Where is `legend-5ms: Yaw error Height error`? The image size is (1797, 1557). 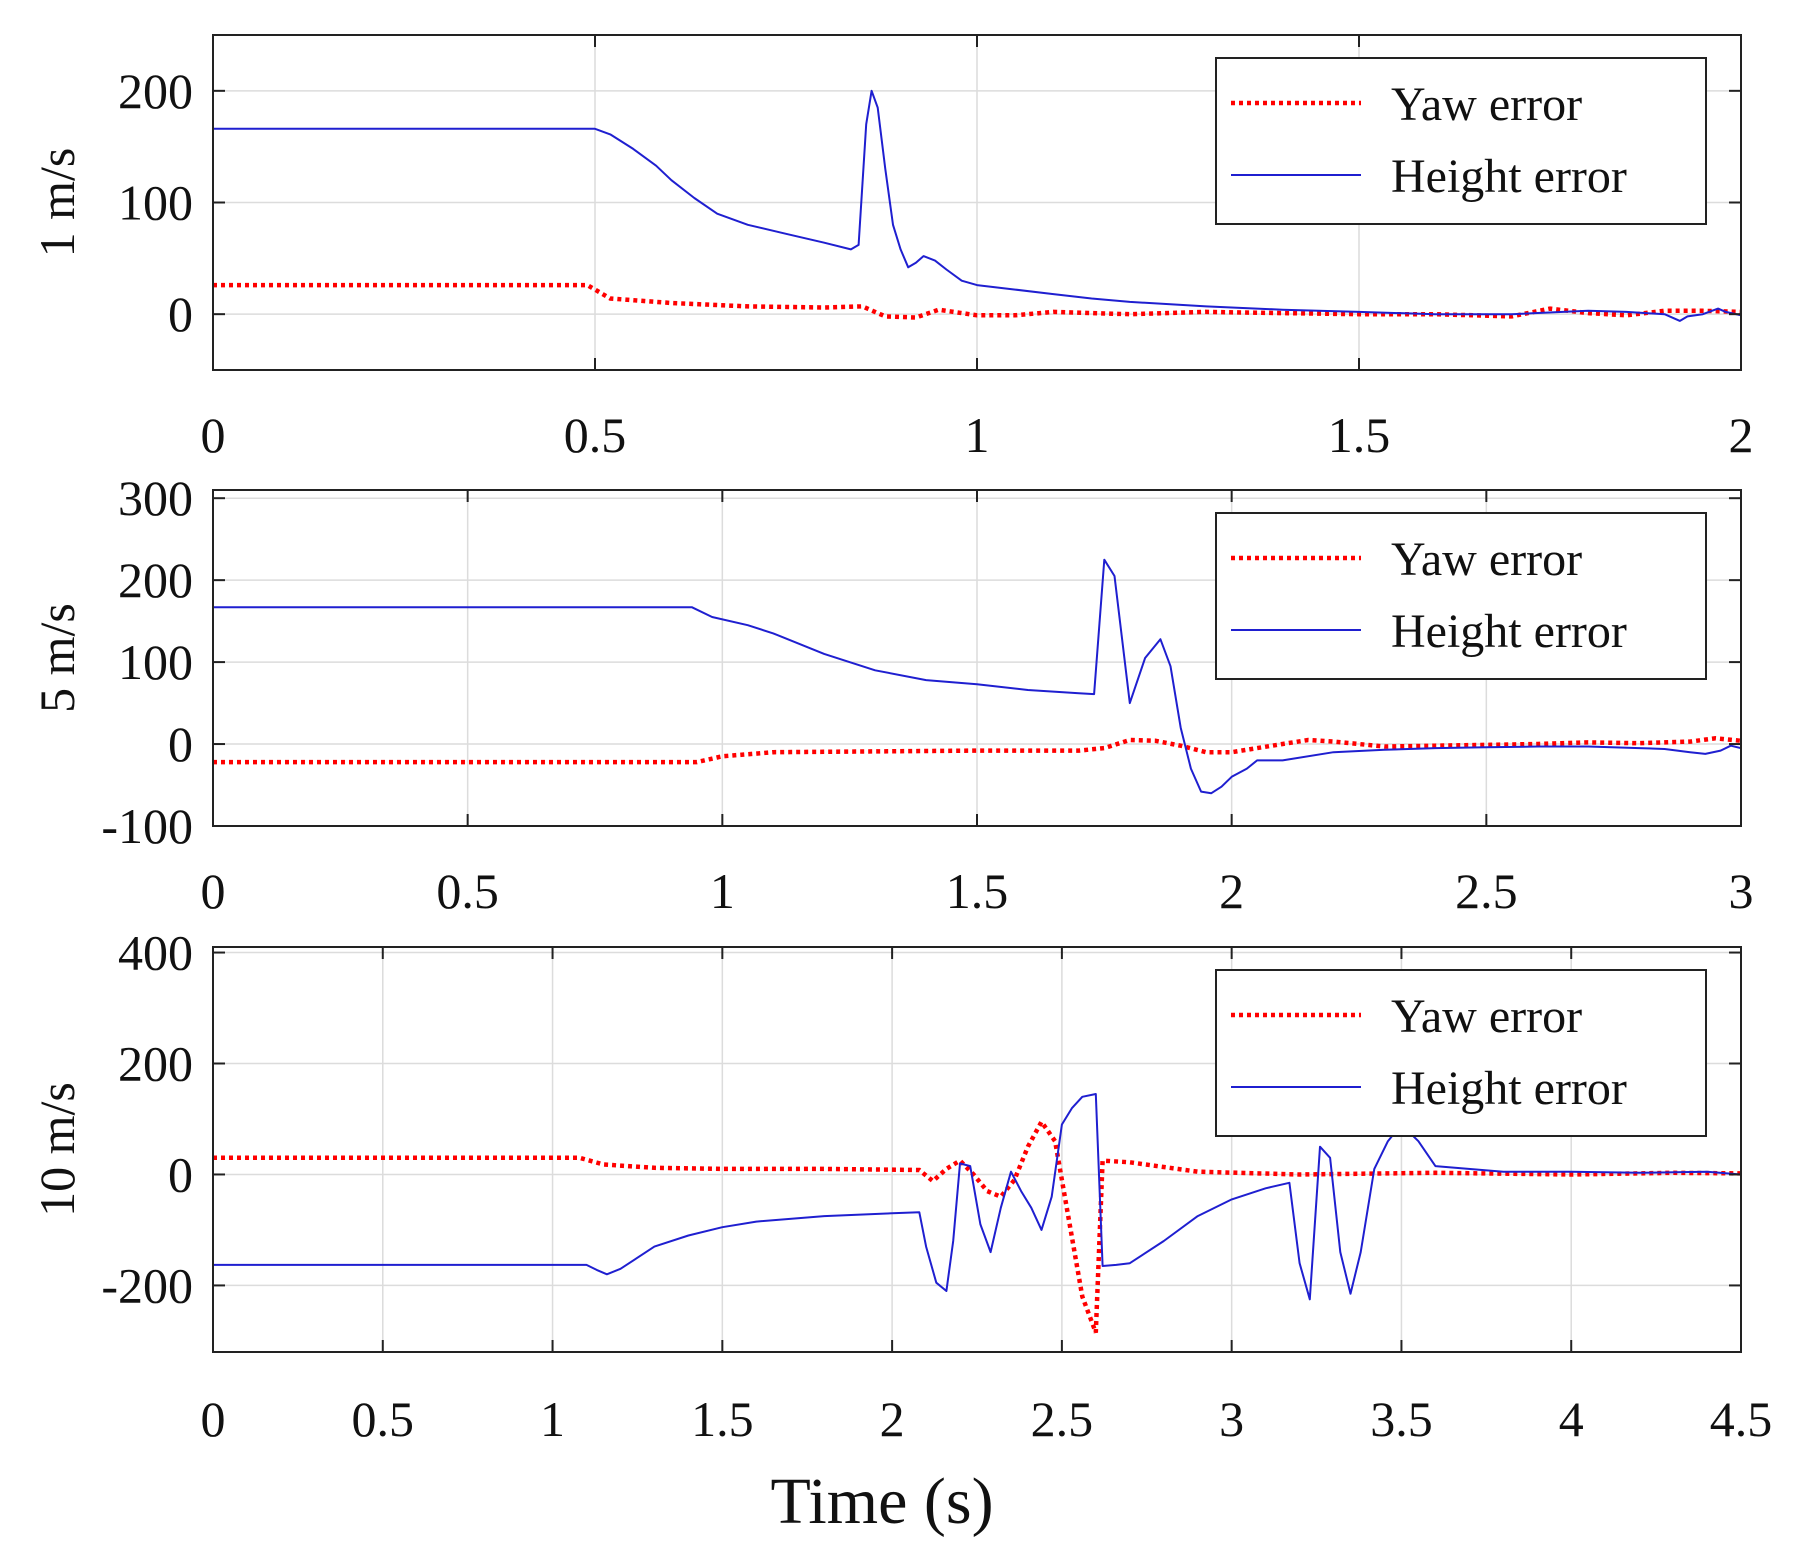 legend-5ms: Yaw error Height error is located at coordinates (1461, 596).